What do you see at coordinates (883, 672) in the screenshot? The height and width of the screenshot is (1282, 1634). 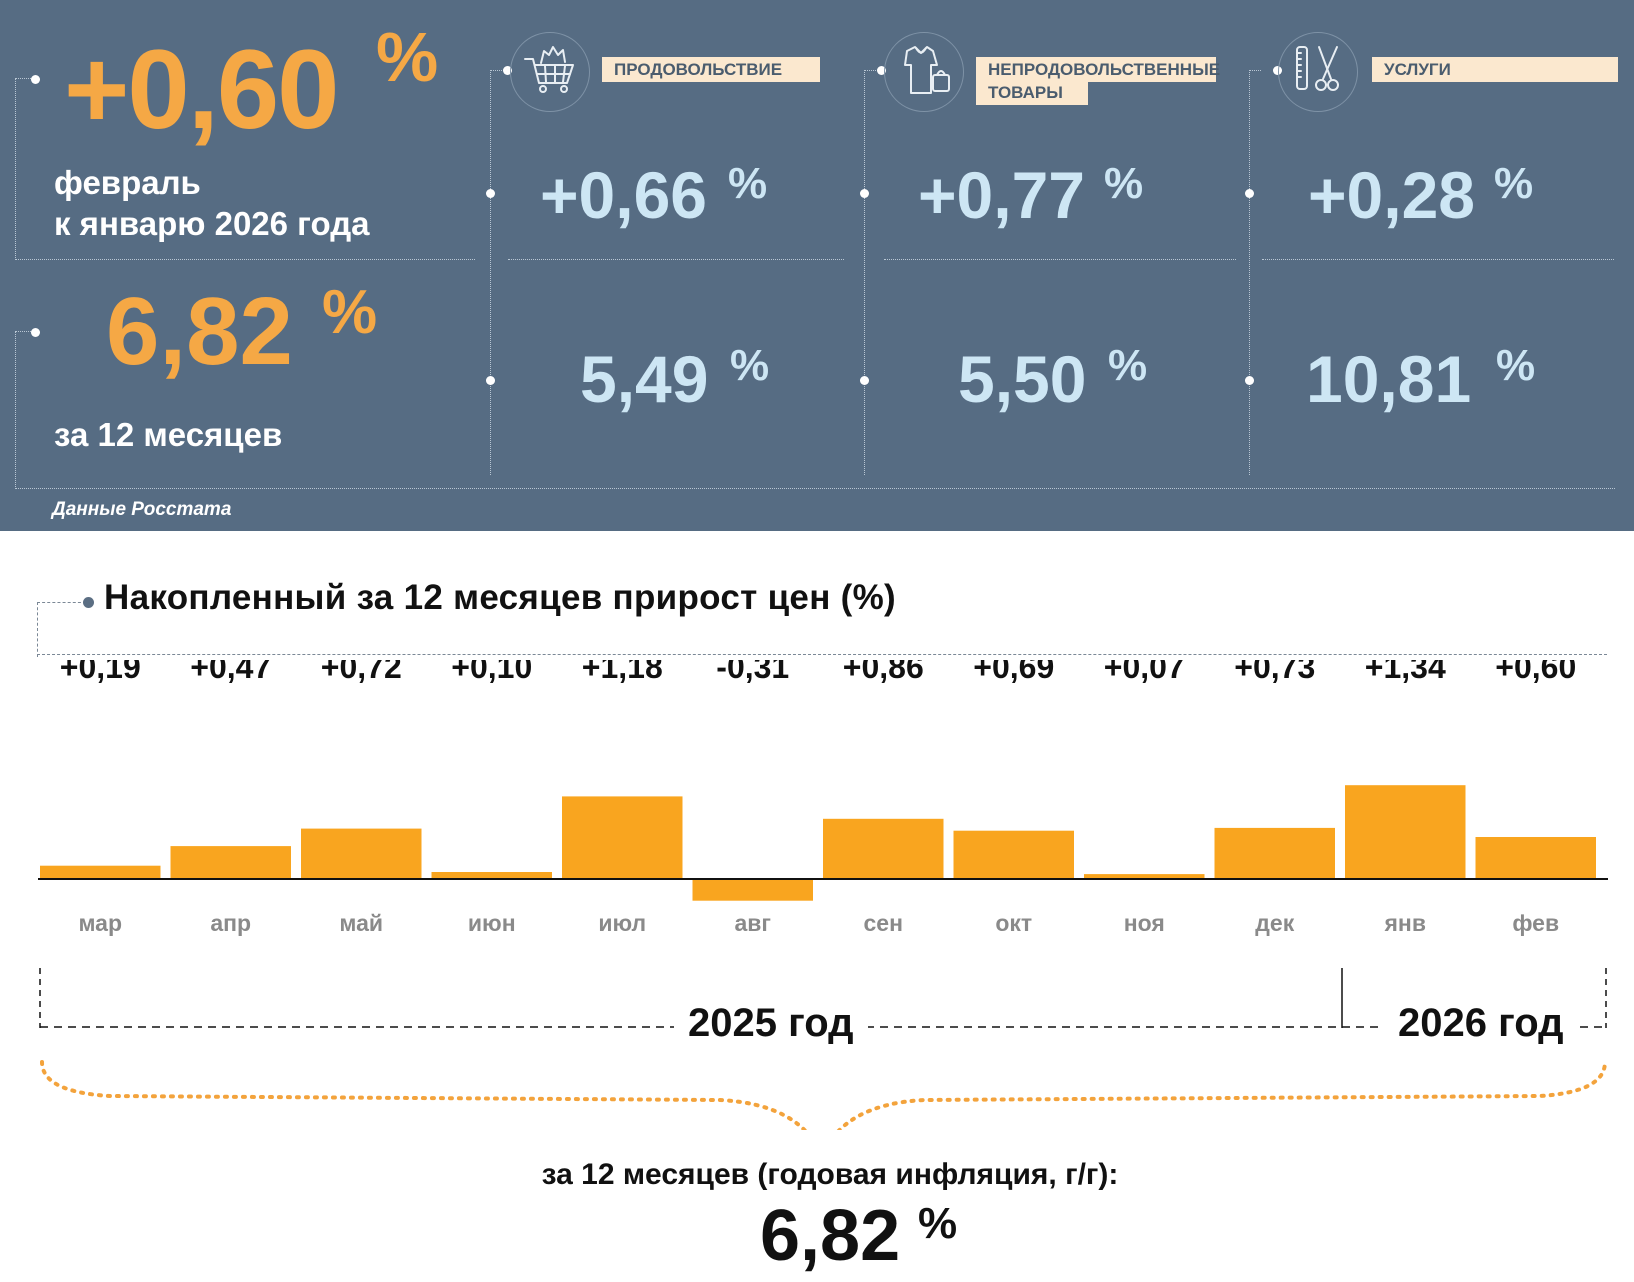 I see `value-label-сен: +0,86` at bounding box center [883, 672].